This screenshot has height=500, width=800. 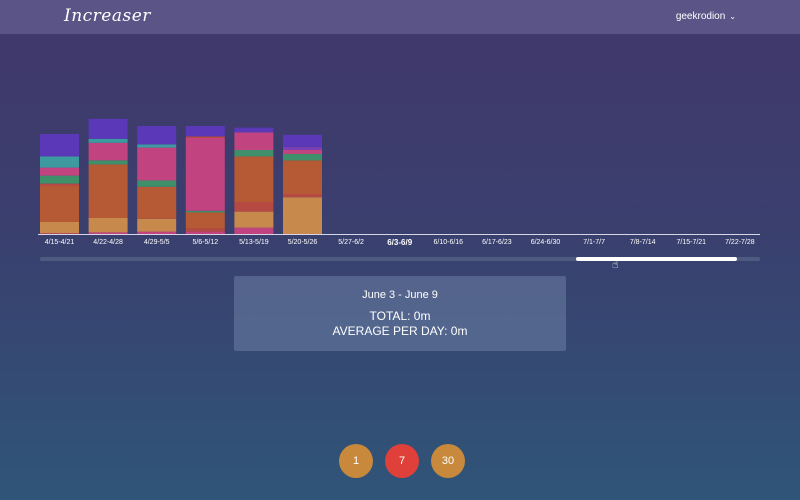 What do you see at coordinates (691, 242) in the screenshot?
I see `week-label: 7/15-7/21` at bounding box center [691, 242].